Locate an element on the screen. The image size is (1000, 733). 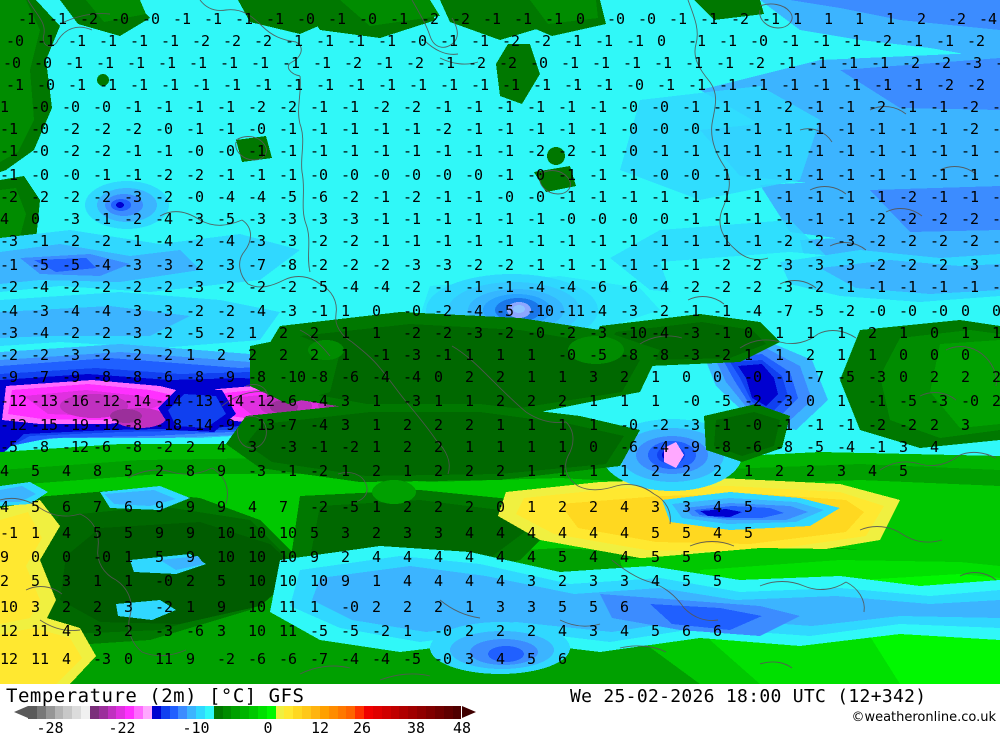
run-timestamp: We 25-02-2026 18:00 UTC (12+342) is located at coordinates (748, 696).